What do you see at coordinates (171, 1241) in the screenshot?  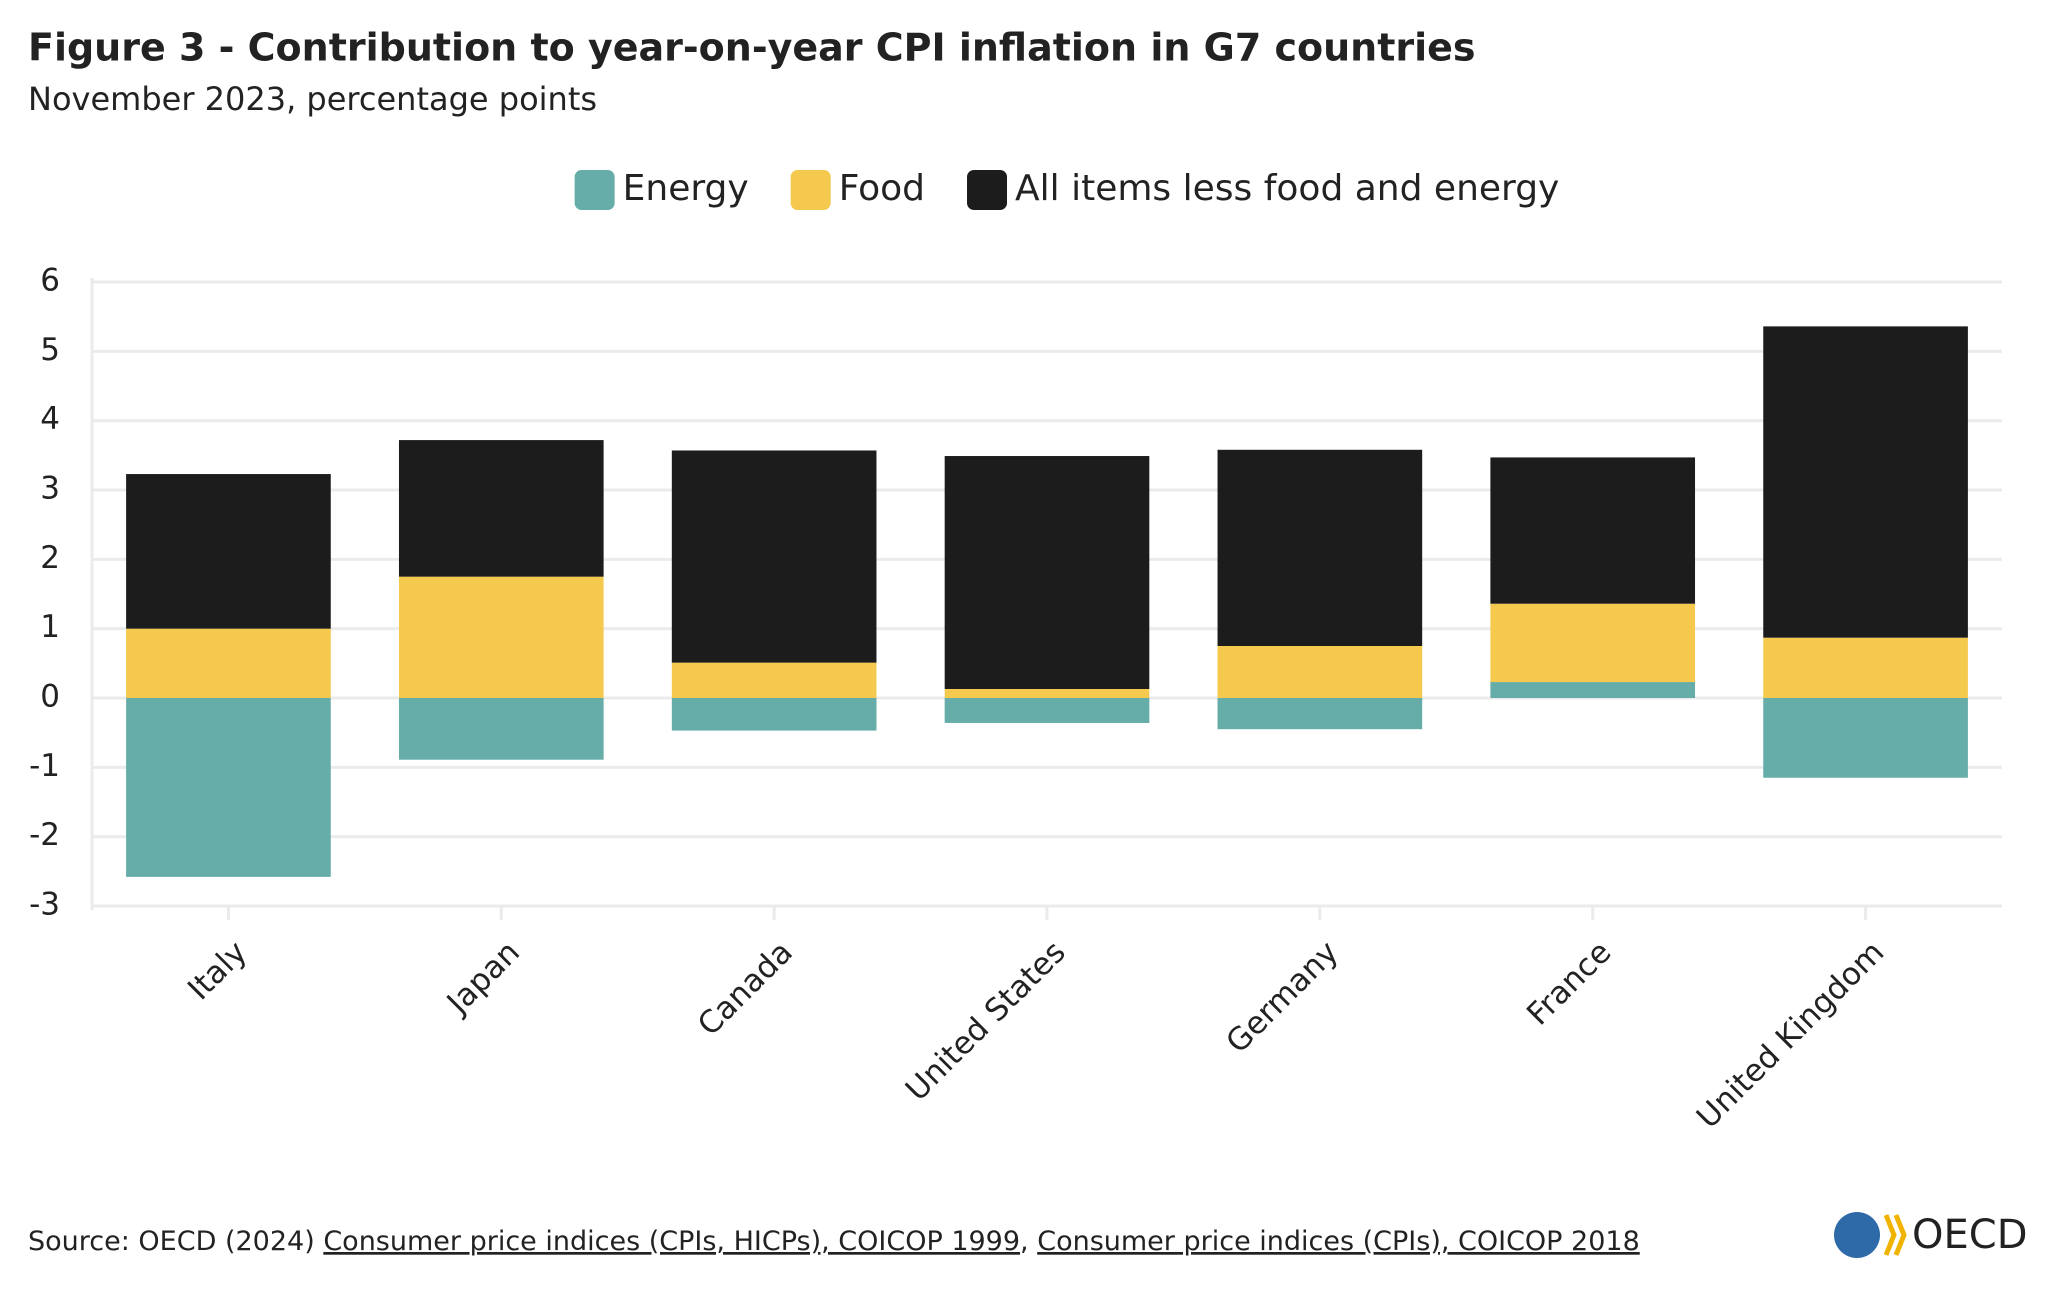 I see `source-prefix: Source: OECD (2024)` at bounding box center [171, 1241].